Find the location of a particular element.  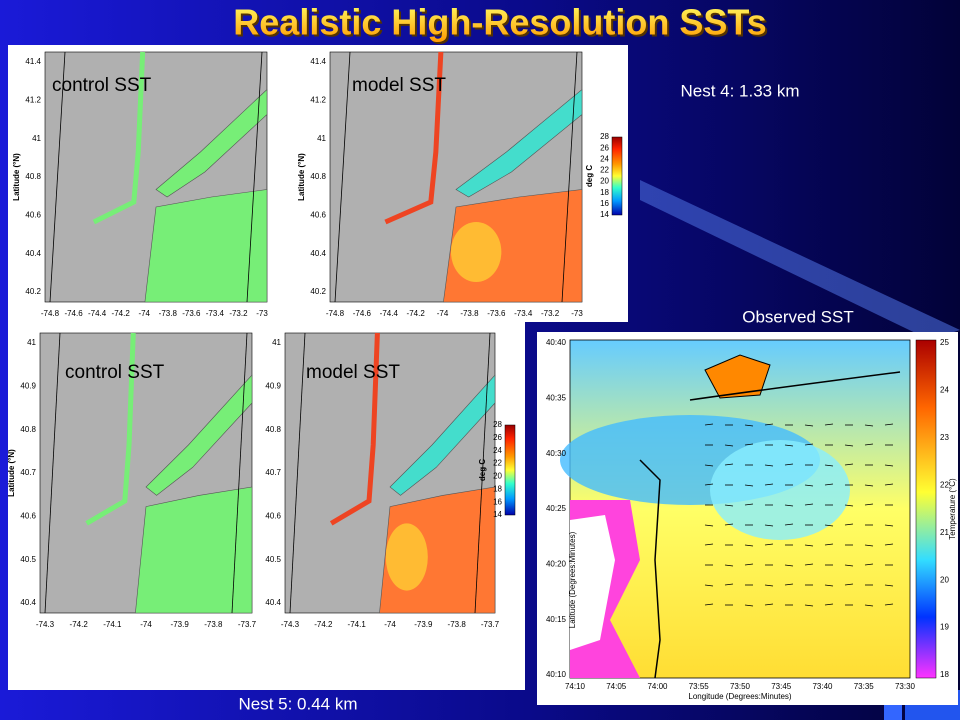

y-tick-label: 40:40 is located at coordinates (556, 342).